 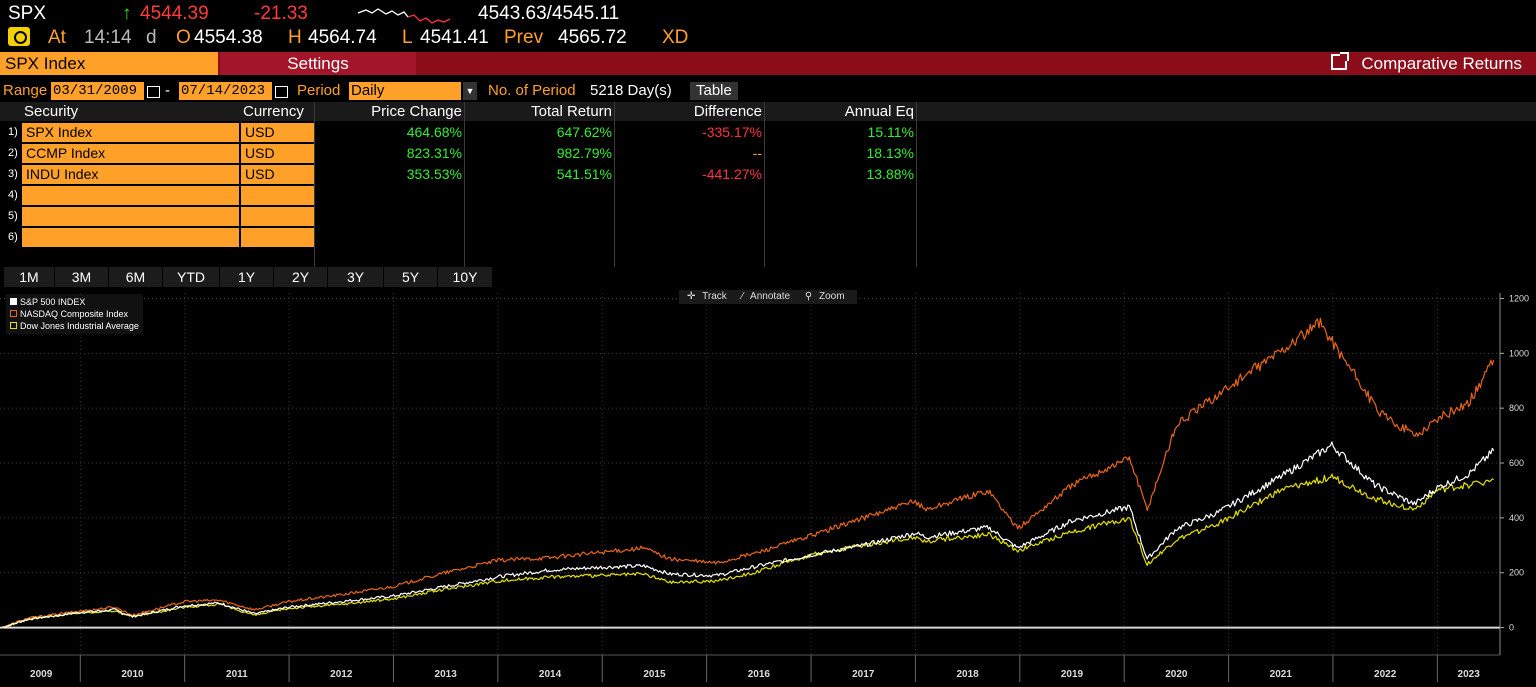 I want to click on row-number: 3), so click(x=13, y=174).